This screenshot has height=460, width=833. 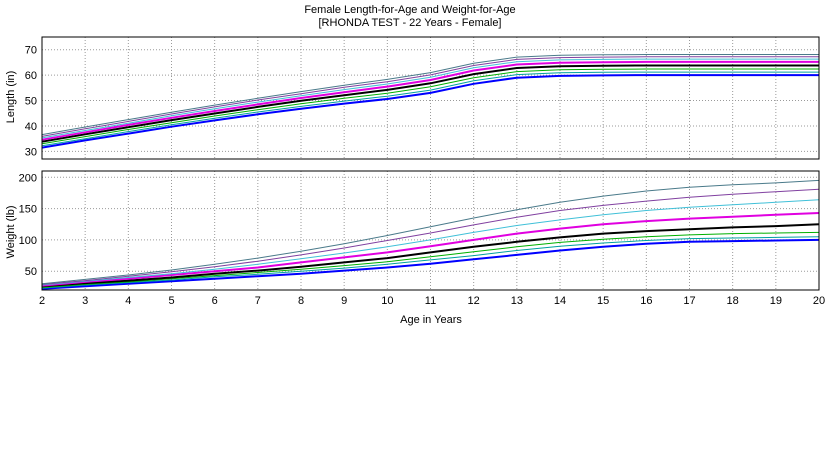 What do you see at coordinates (31, 51) in the screenshot?
I see `length-y-tick-label: 70` at bounding box center [31, 51].